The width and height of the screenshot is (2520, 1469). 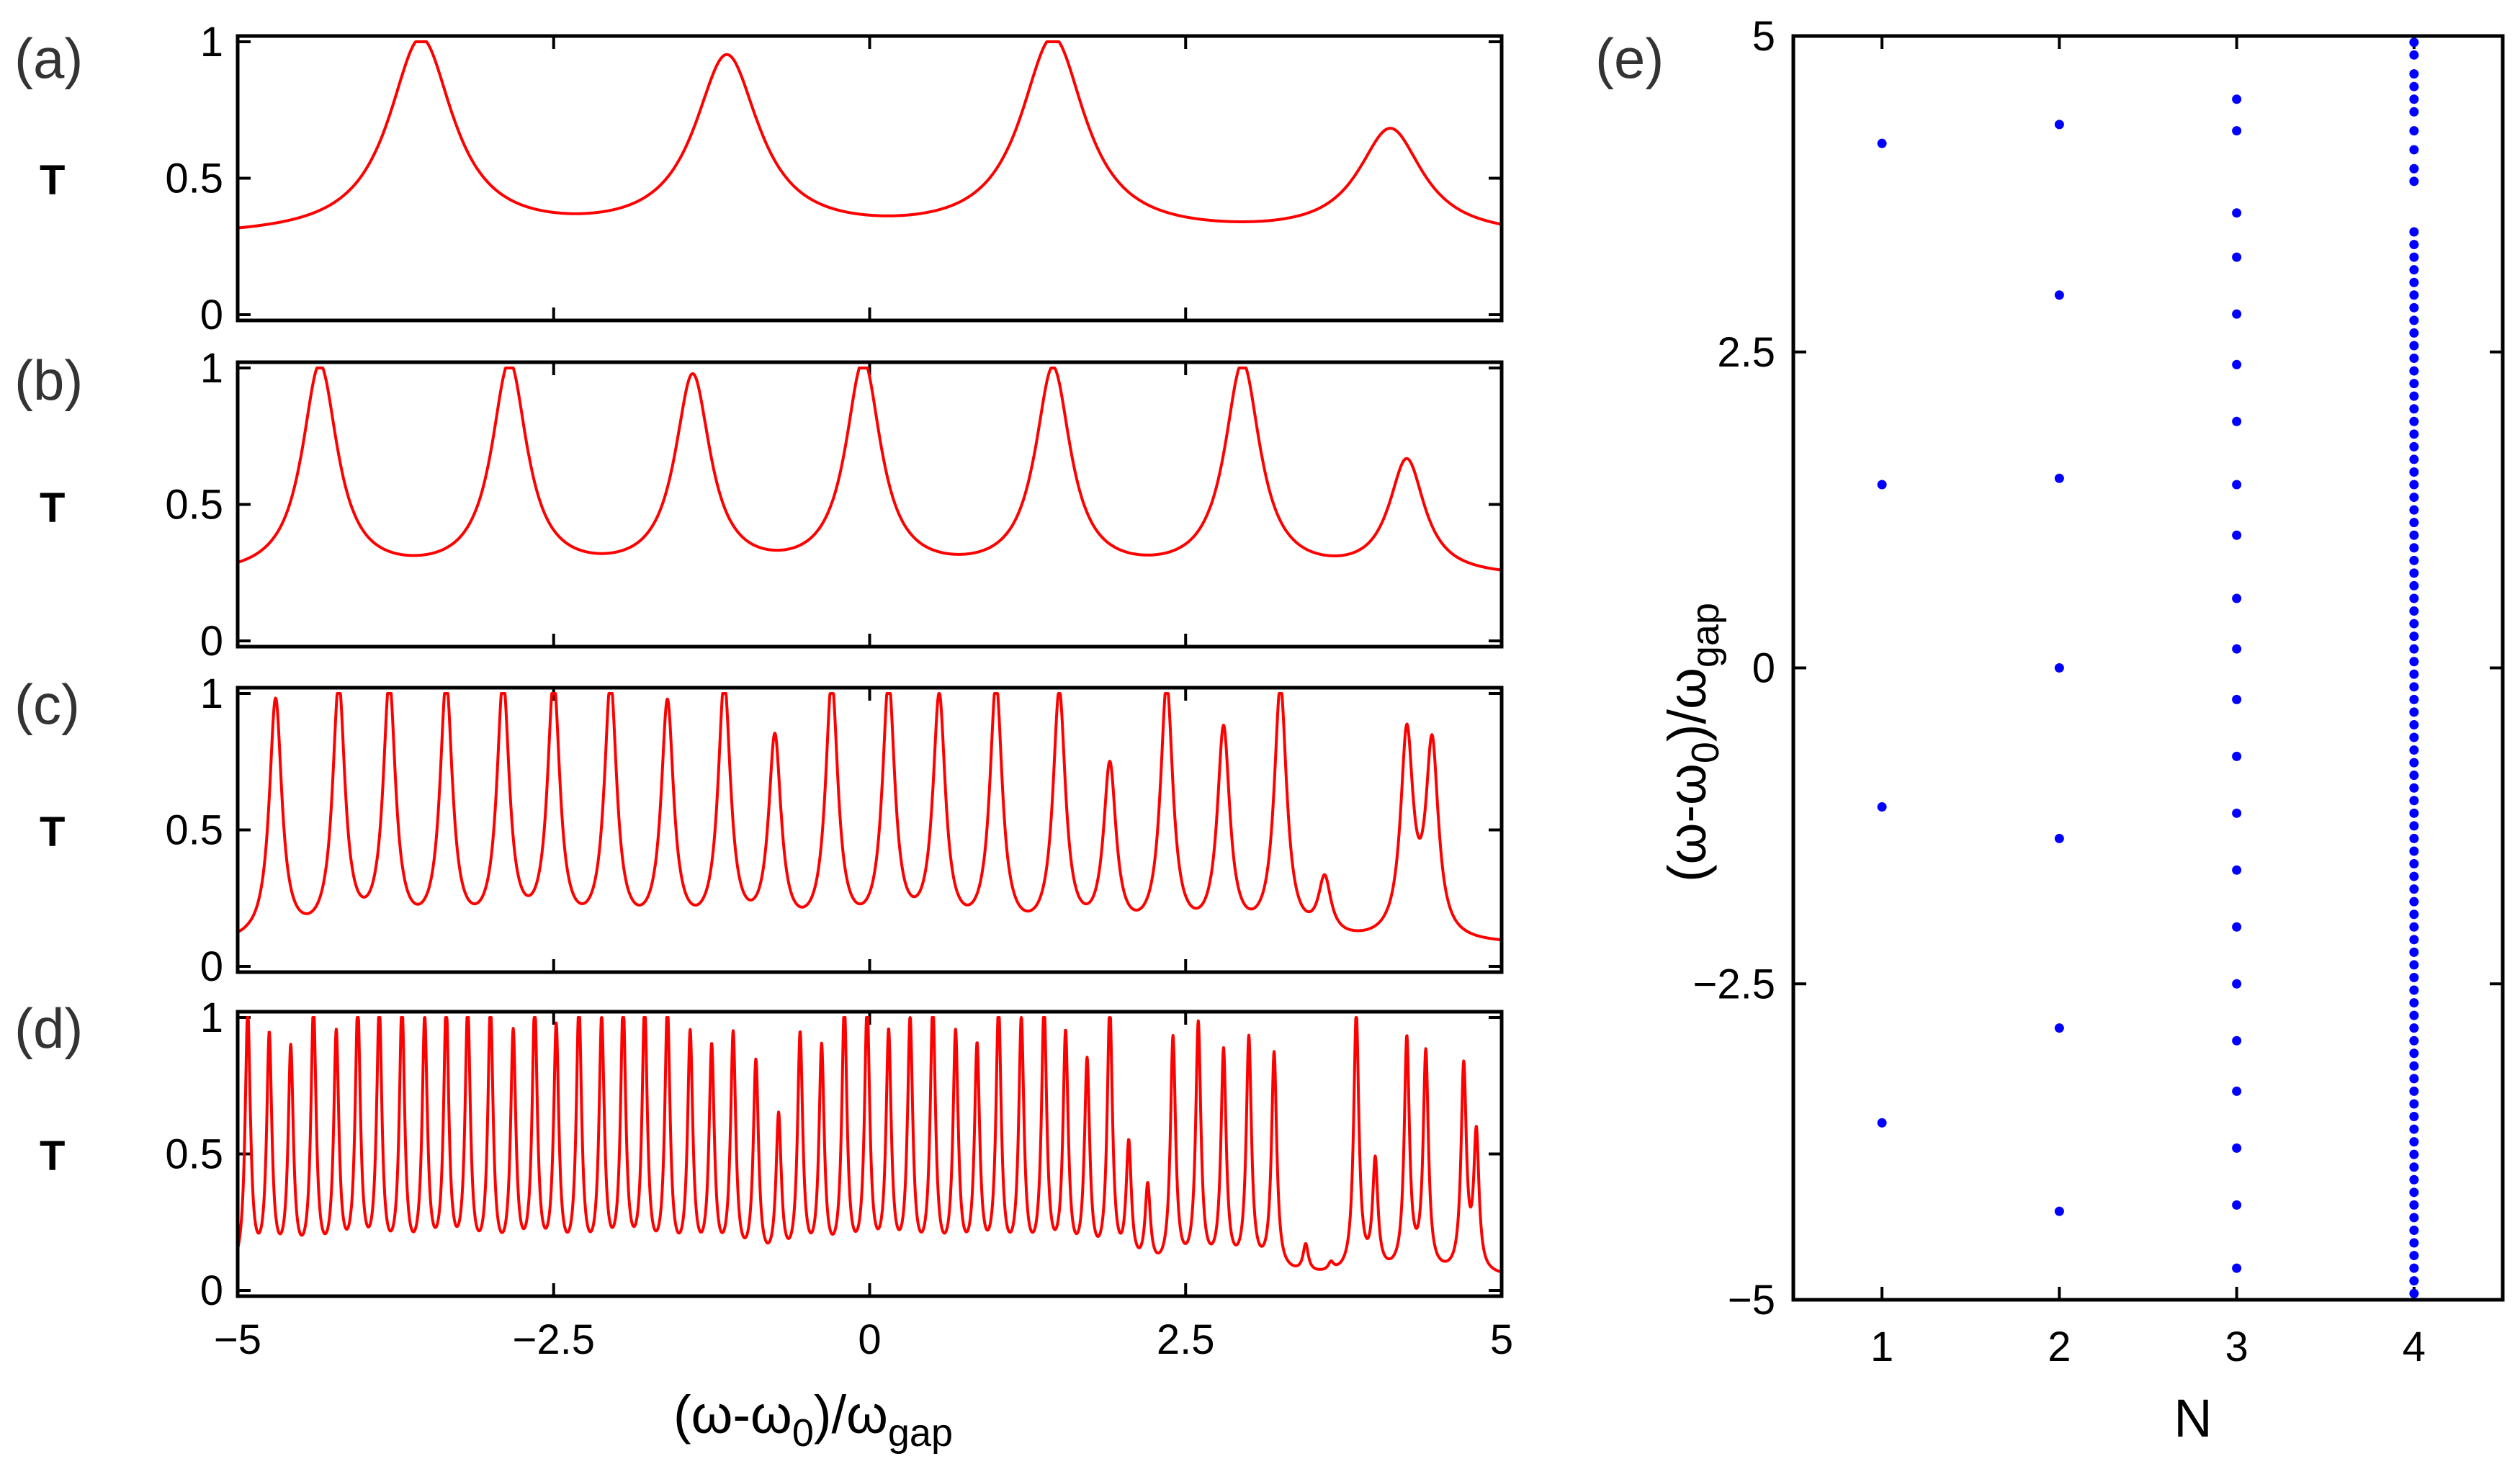 I want to click on panel-label-b: (b), so click(x=48, y=380).